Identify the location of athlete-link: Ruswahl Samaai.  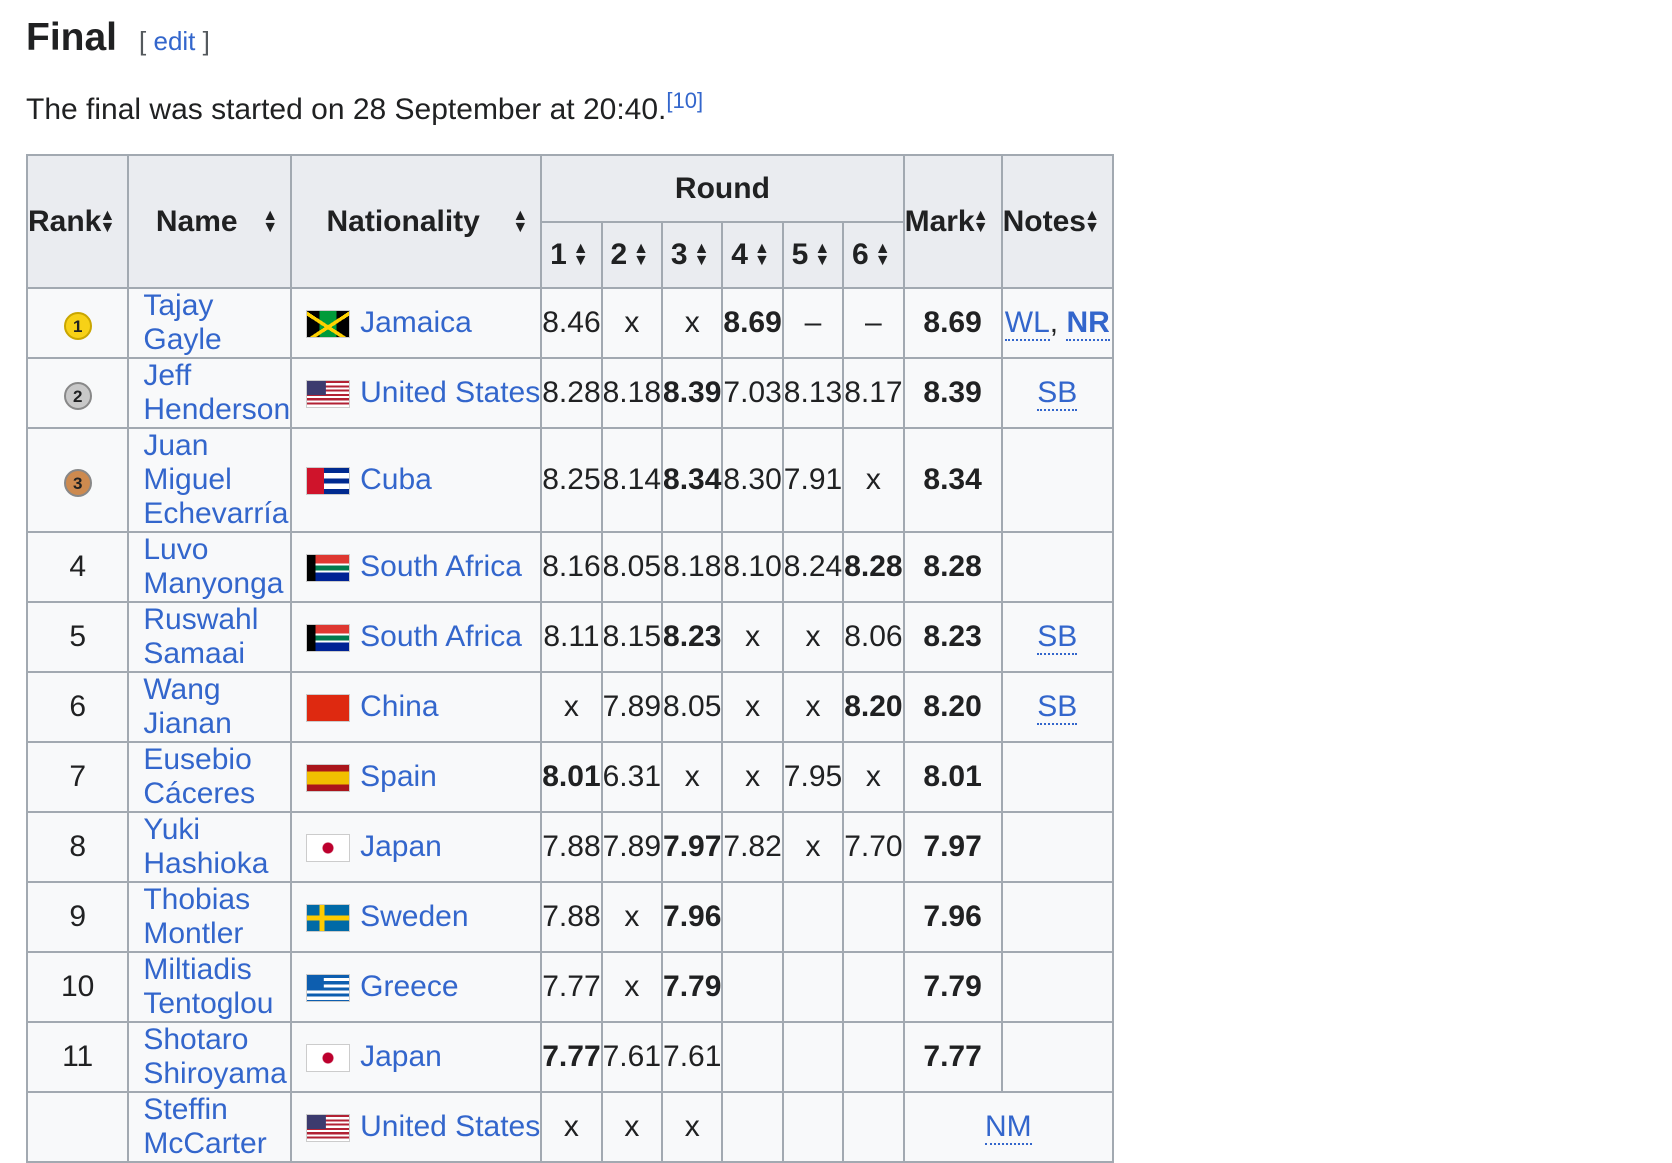
(201, 636).